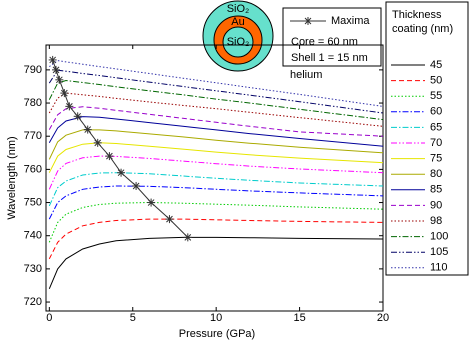 Image resolution: width=469 pixels, height=343 pixels. Describe the element at coordinates (350, 21) in the screenshot. I see `legend-label: Maxima` at that location.